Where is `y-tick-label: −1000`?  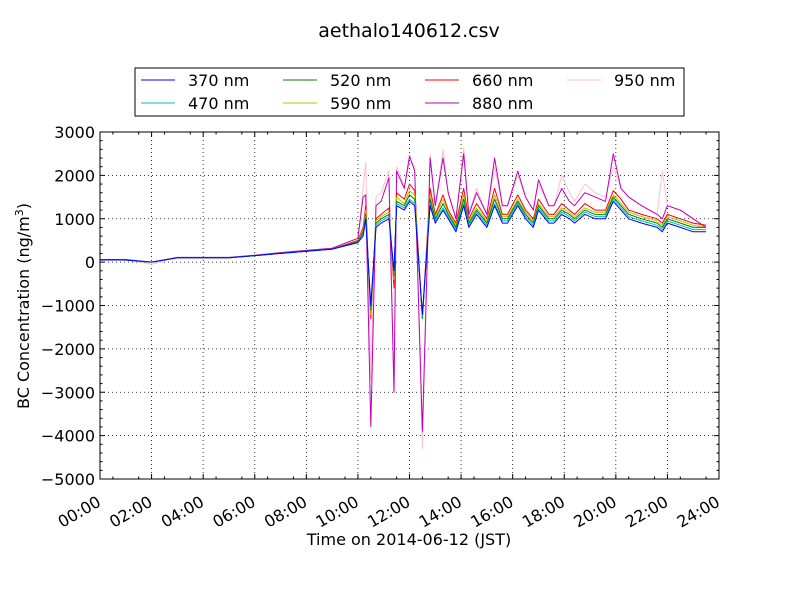 y-tick-label: −1000 is located at coordinates (68, 306).